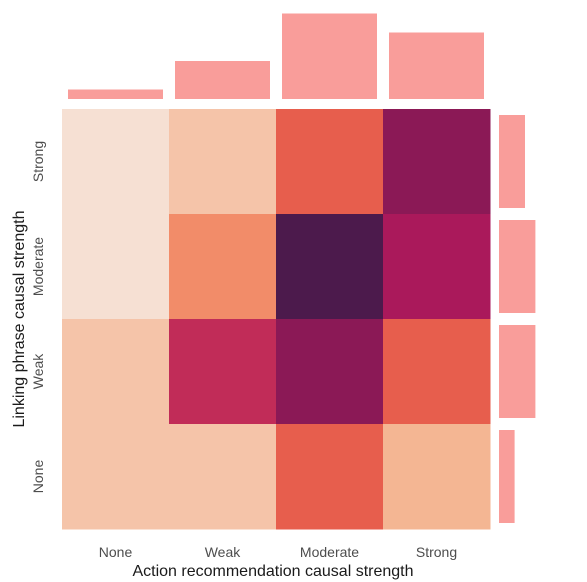 The image size is (587, 582). Describe the element at coordinates (330, 162) in the screenshot. I see `heatmap-cell-strong-moderate` at that location.